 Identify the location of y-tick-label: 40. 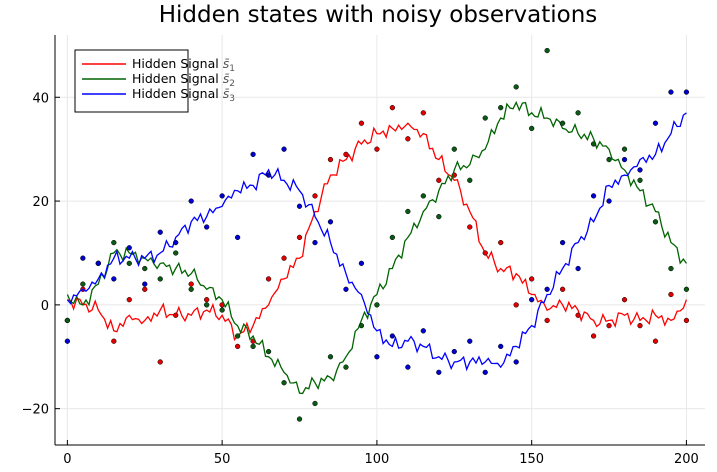
(40, 98).